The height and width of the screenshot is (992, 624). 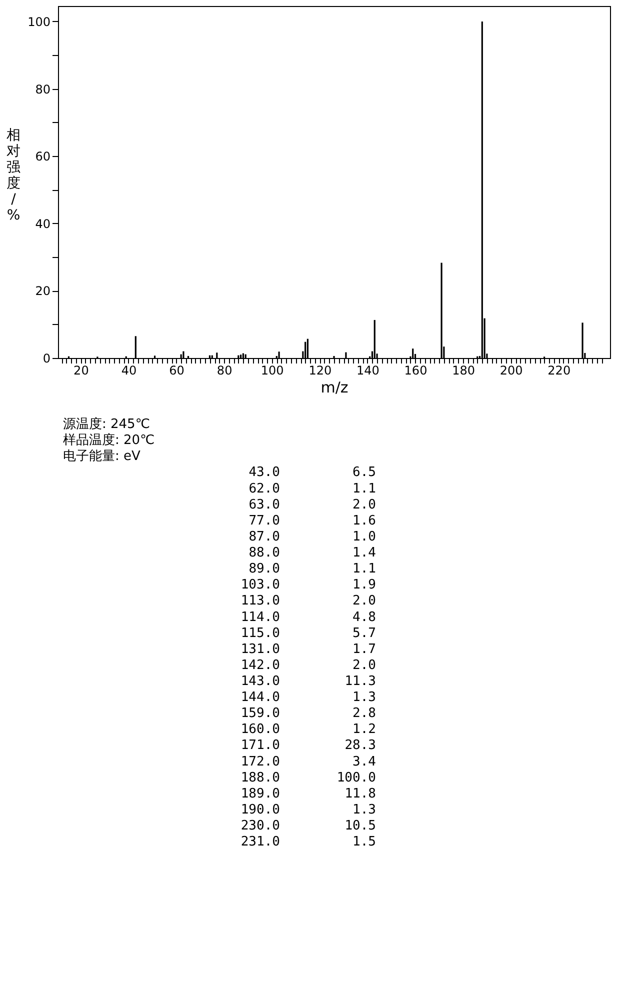 What do you see at coordinates (416, 371) in the screenshot?
I see `x-tick-label: 160` at bounding box center [416, 371].